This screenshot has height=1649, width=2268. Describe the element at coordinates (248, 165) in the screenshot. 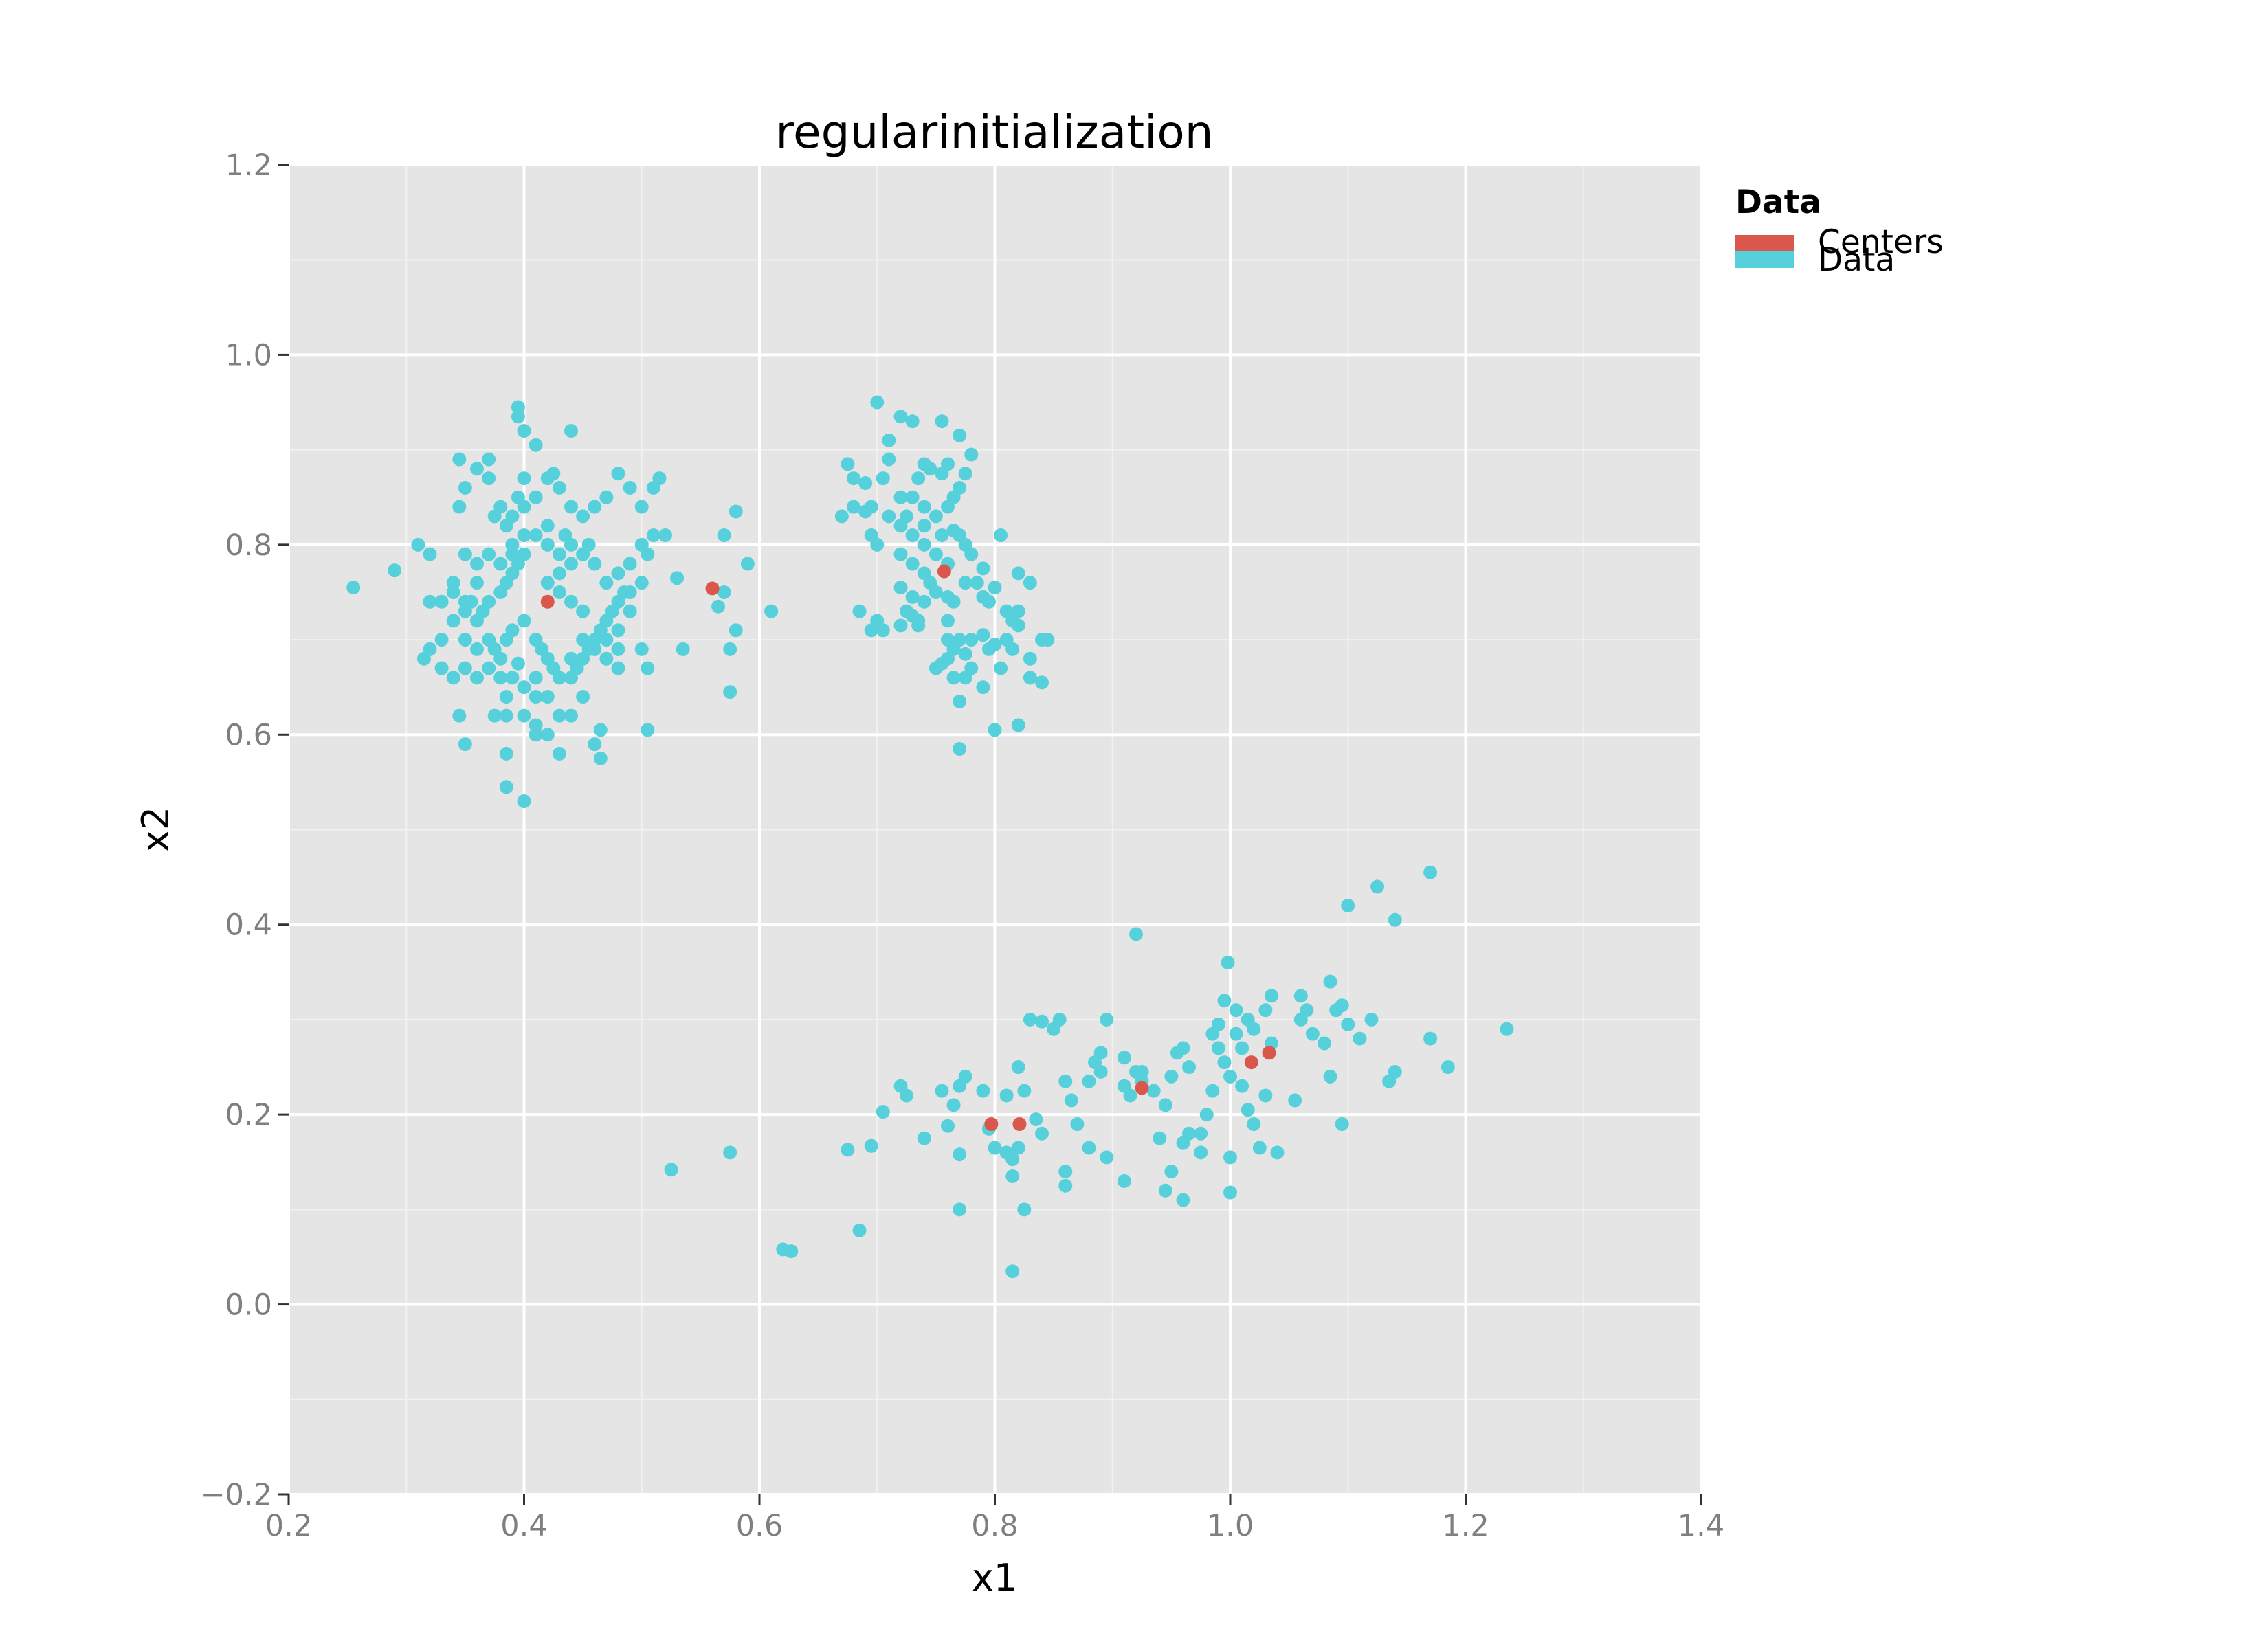

I see `y-tick-label: 1.2` at that location.